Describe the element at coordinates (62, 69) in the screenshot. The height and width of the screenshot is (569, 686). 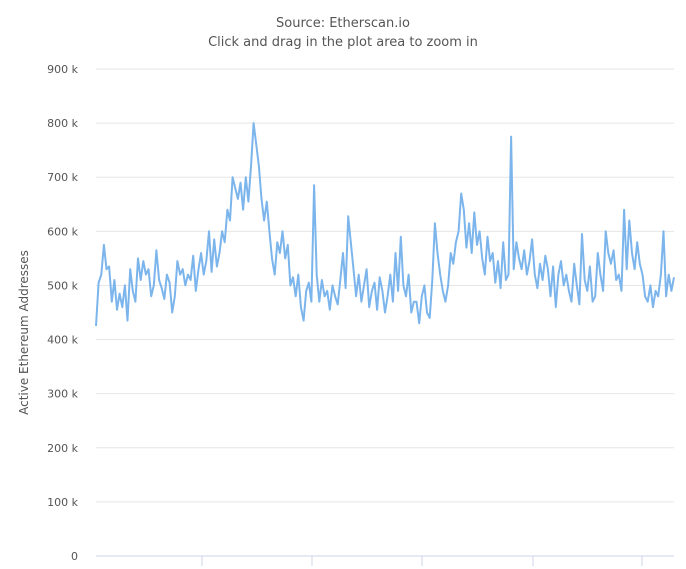
I see `y-tick-label: 900 k` at that location.